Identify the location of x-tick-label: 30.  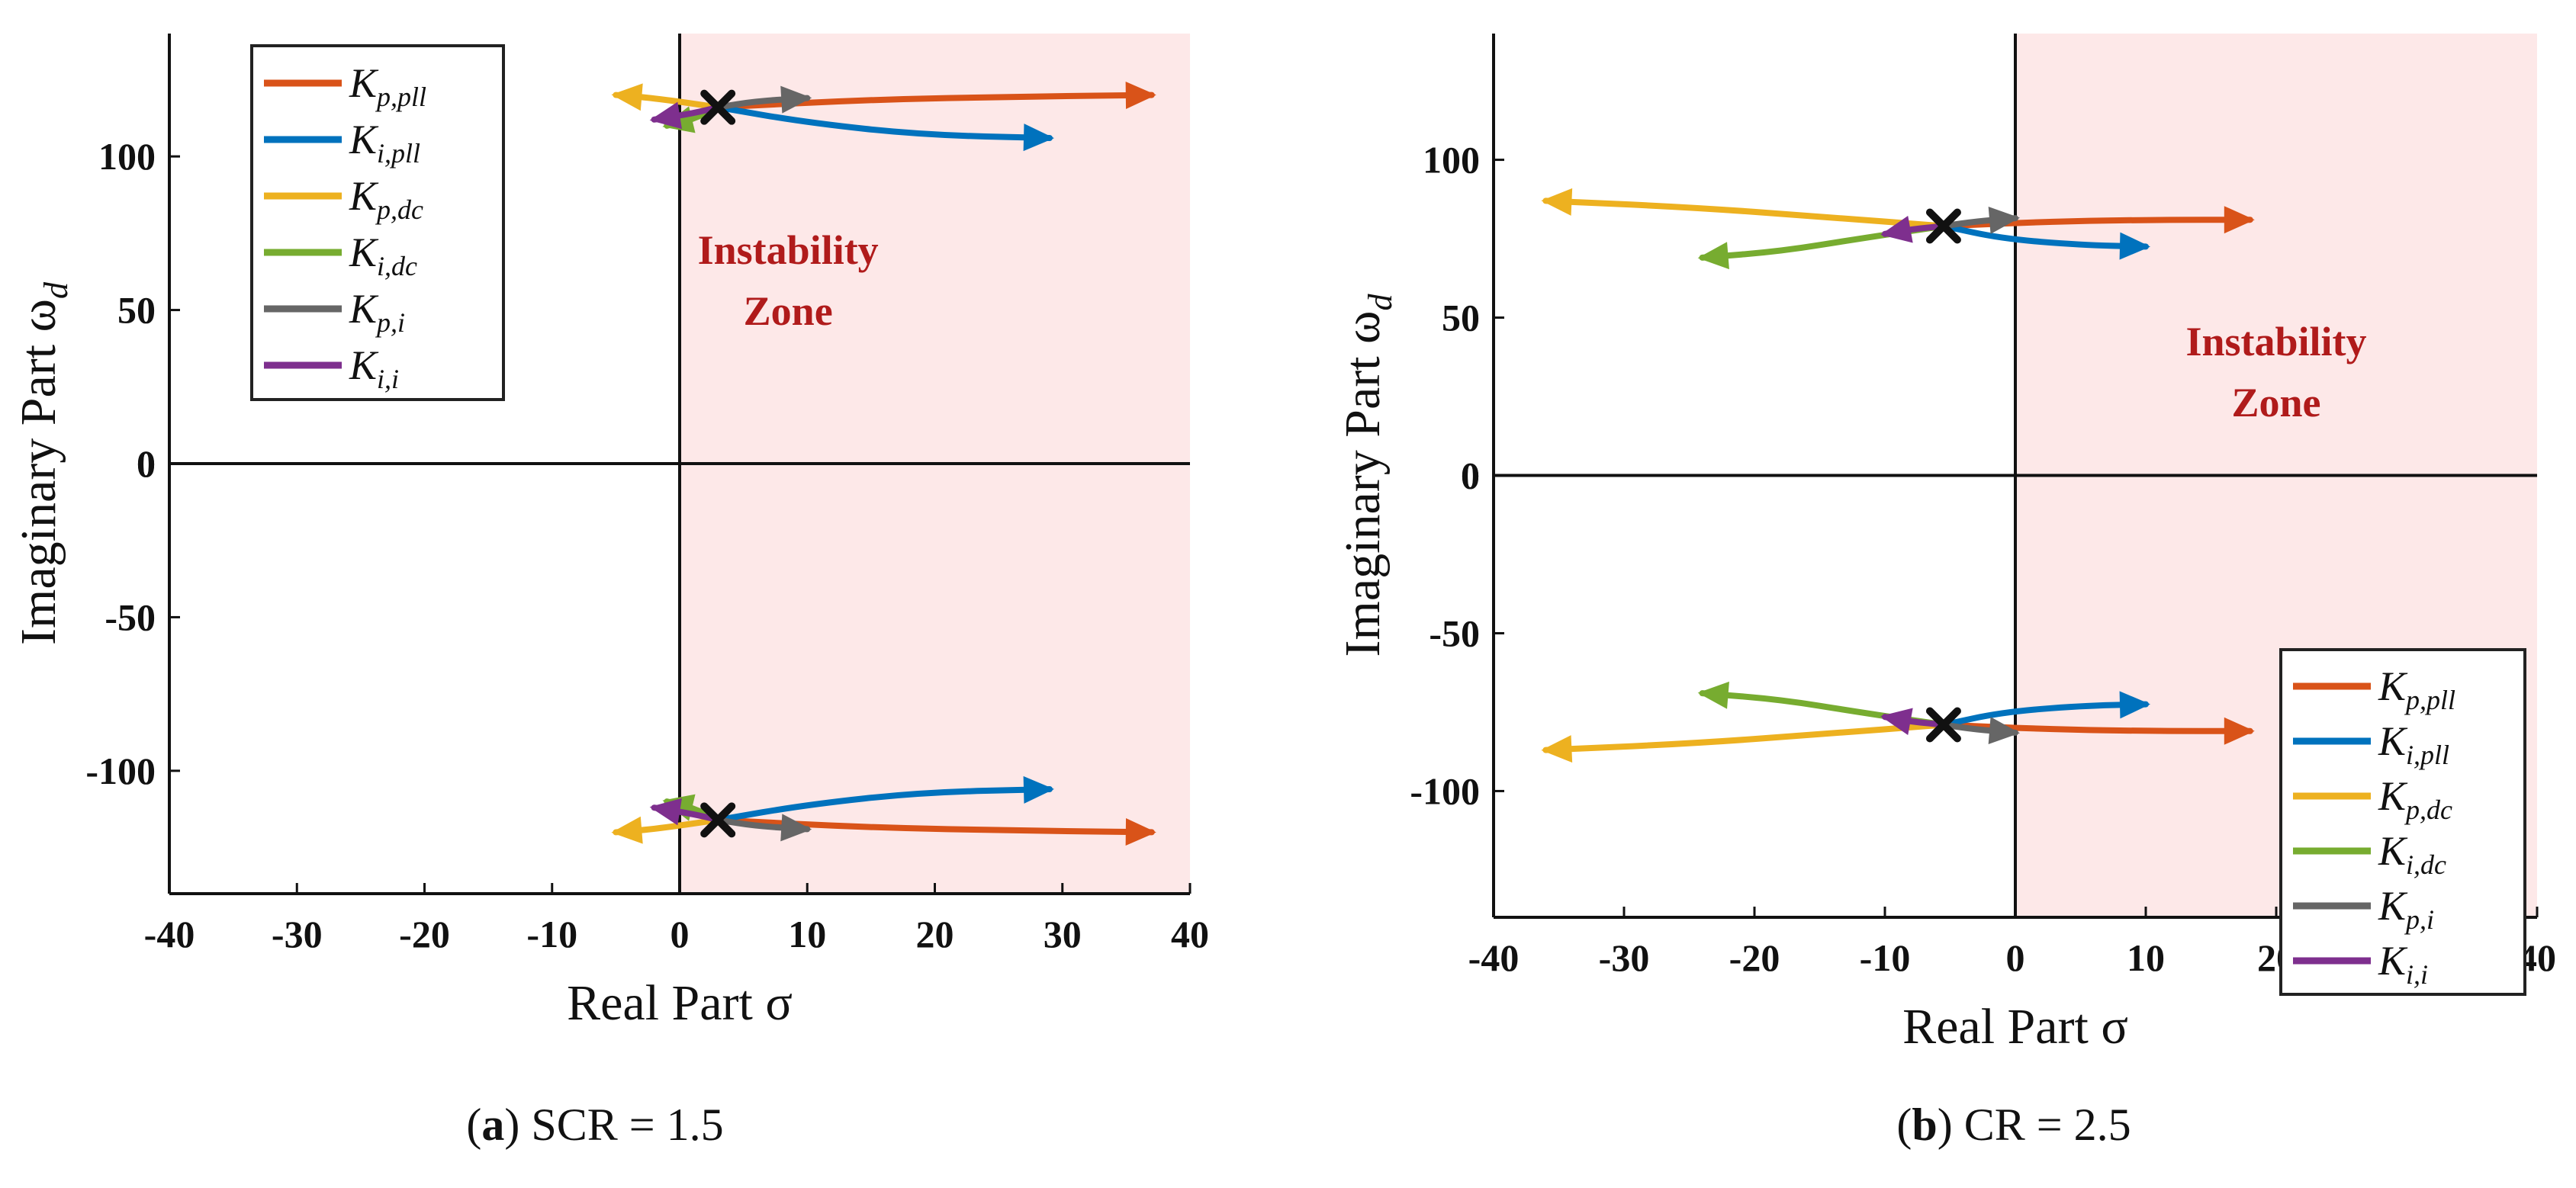
(1063, 934).